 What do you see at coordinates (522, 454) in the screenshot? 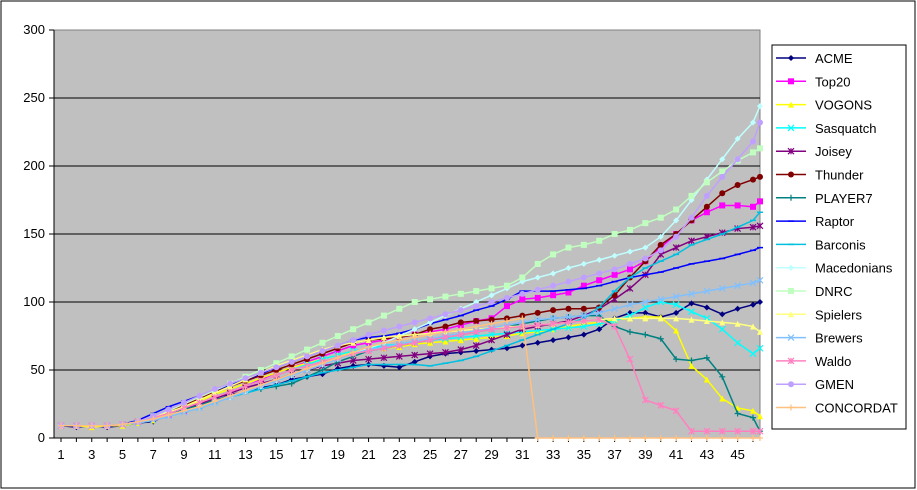
I see `x-tick-label: 31` at bounding box center [522, 454].